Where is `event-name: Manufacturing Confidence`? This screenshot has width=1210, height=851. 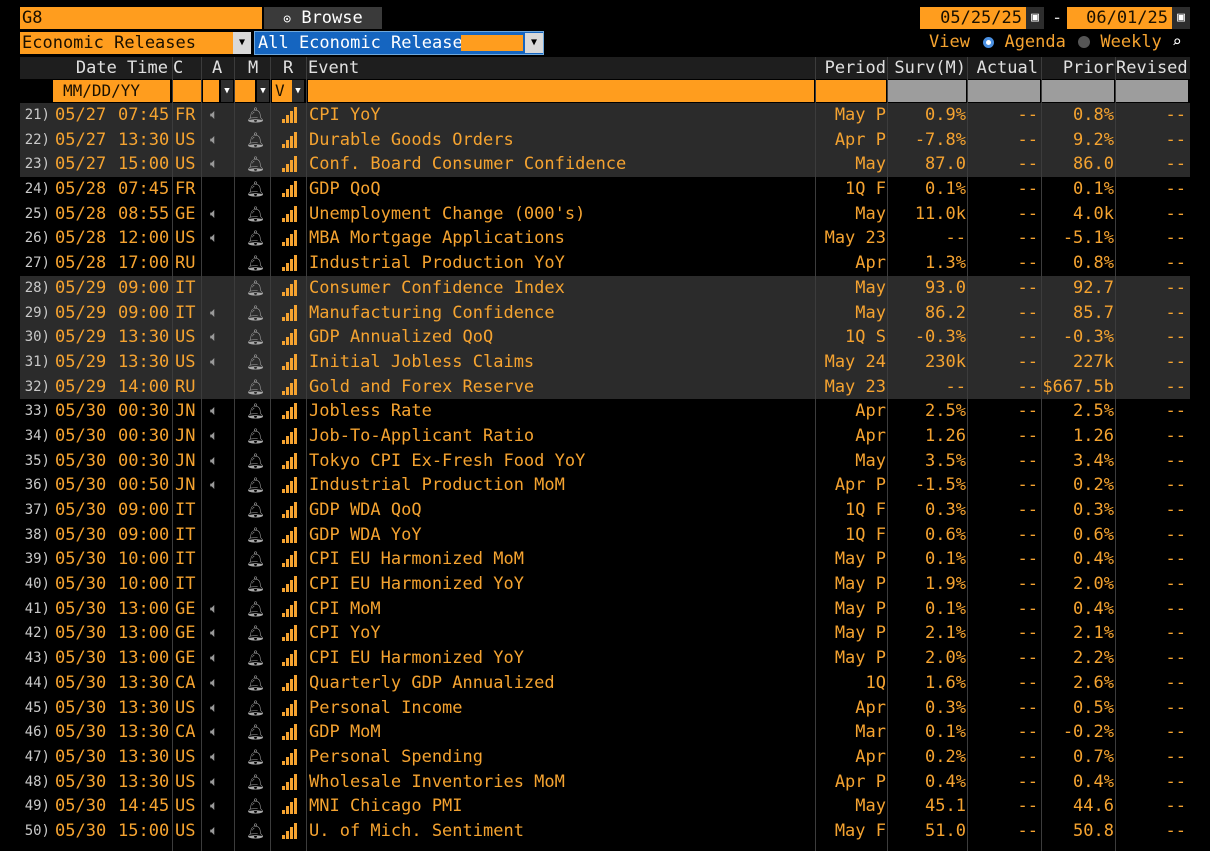 event-name: Manufacturing Confidence is located at coordinates (432, 312).